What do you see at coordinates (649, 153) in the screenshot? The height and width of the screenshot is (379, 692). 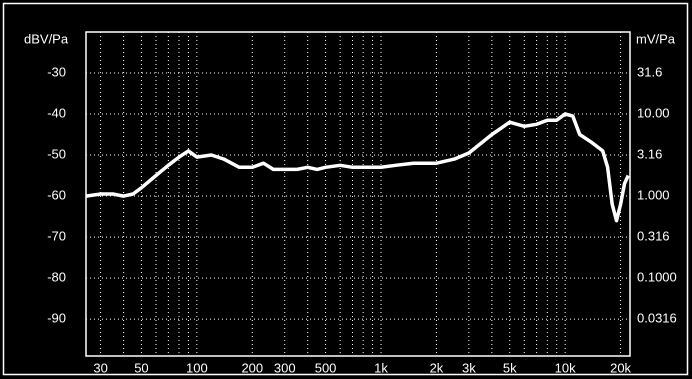 I see `y2-tick-label: 3.16` at bounding box center [649, 153].